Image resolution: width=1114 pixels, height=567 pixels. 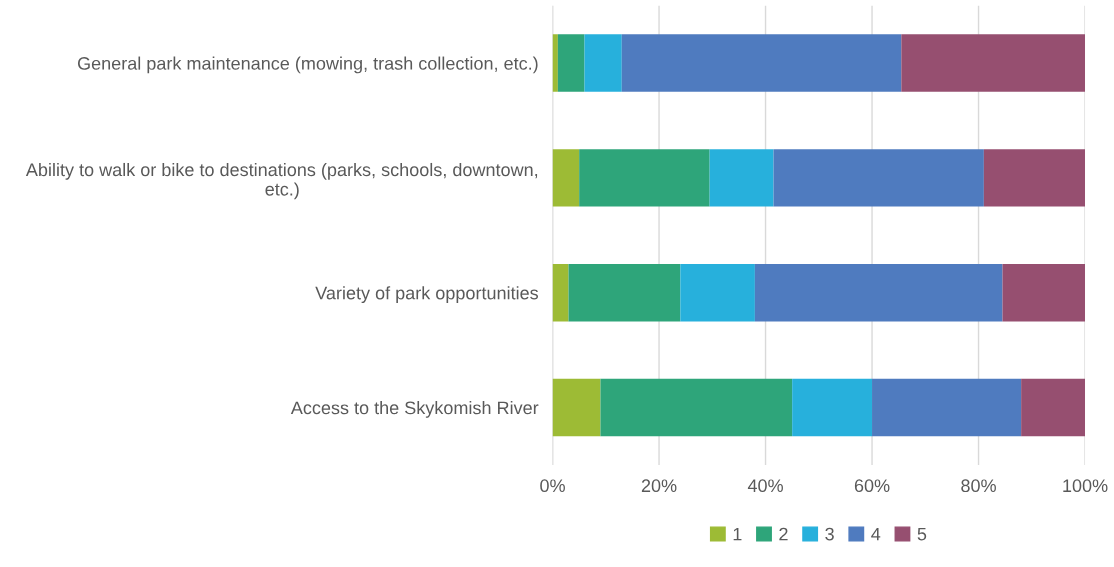 I want to click on x-tick-label: 40%, so click(x=765, y=486).